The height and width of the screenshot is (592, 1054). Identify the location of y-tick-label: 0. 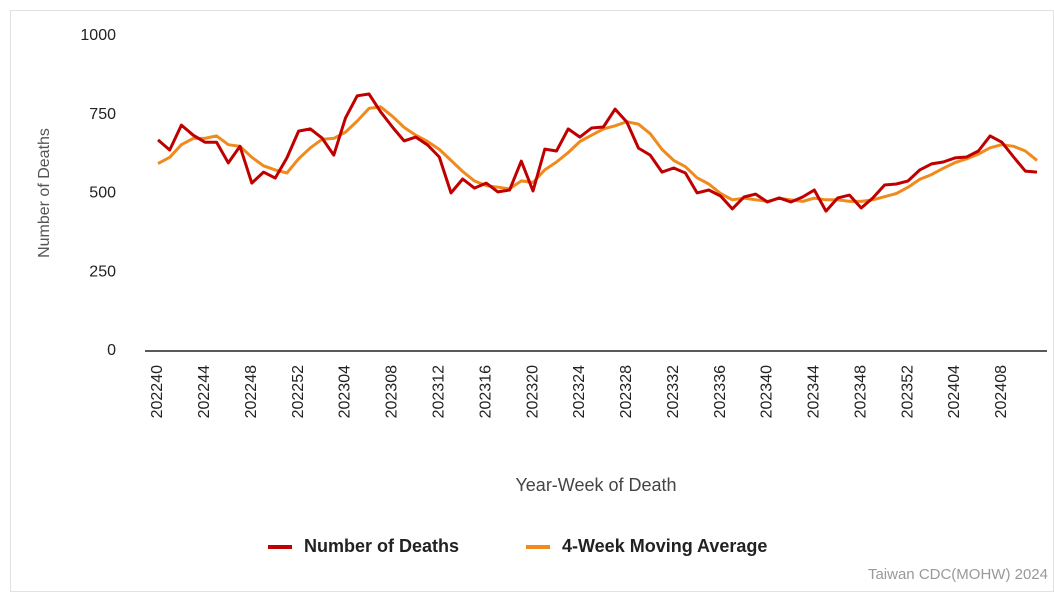
(111, 350).